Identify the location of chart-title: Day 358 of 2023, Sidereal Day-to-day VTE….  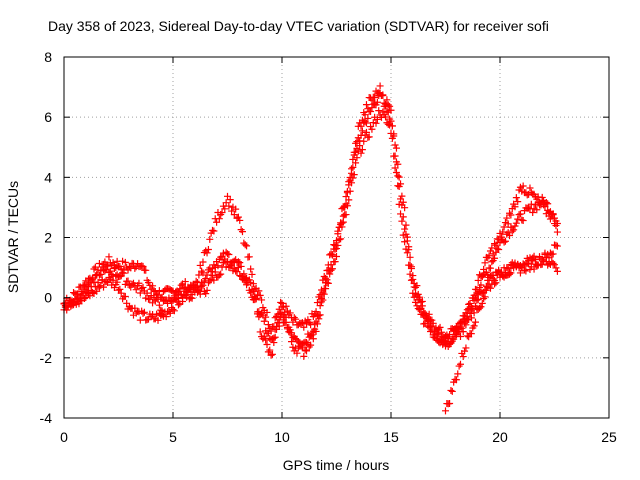
(298, 26).